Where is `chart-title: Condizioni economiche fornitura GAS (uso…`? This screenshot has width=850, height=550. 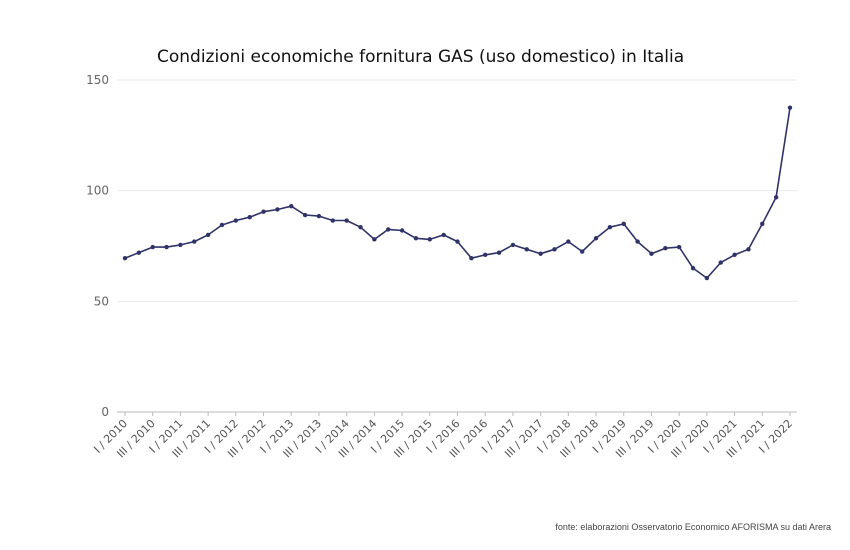
chart-title: Condizioni economiche fornitura GAS (uso… is located at coordinates (420, 57).